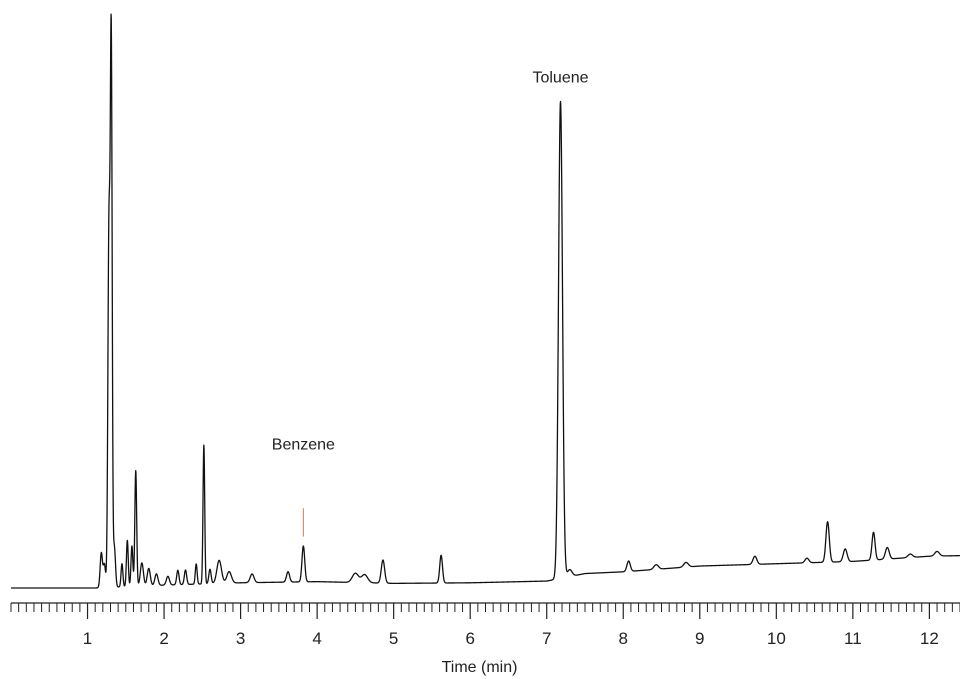 Image resolution: width=960 pixels, height=679 pixels. What do you see at coordinates (623, 638) in the screenshot?
I see `tick-label-8: 8` at bounding box center [623, 638].